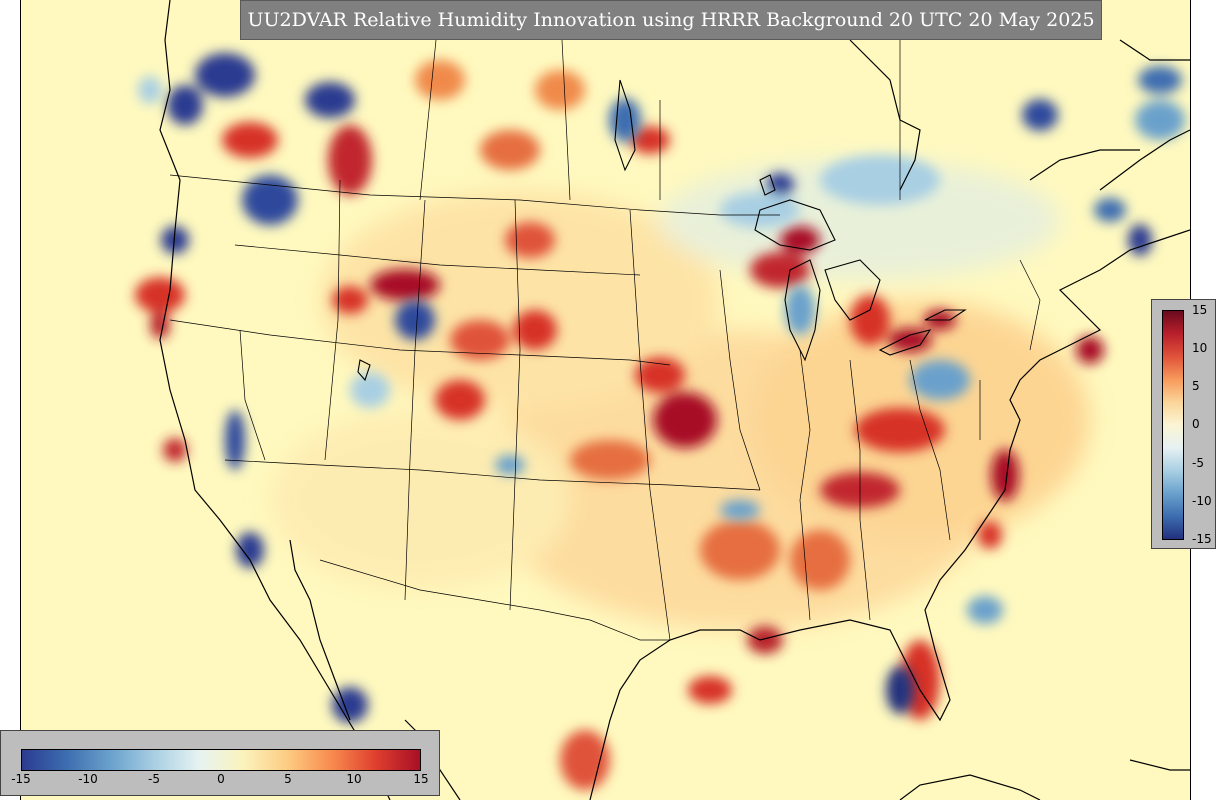 Image resolution: width=1216 pixels, height=800 pixels. What do you see at coordinates (1196, 386) in the screenshot?
I see `vcbar-tick: 5` at bounding box center [1196, 386].